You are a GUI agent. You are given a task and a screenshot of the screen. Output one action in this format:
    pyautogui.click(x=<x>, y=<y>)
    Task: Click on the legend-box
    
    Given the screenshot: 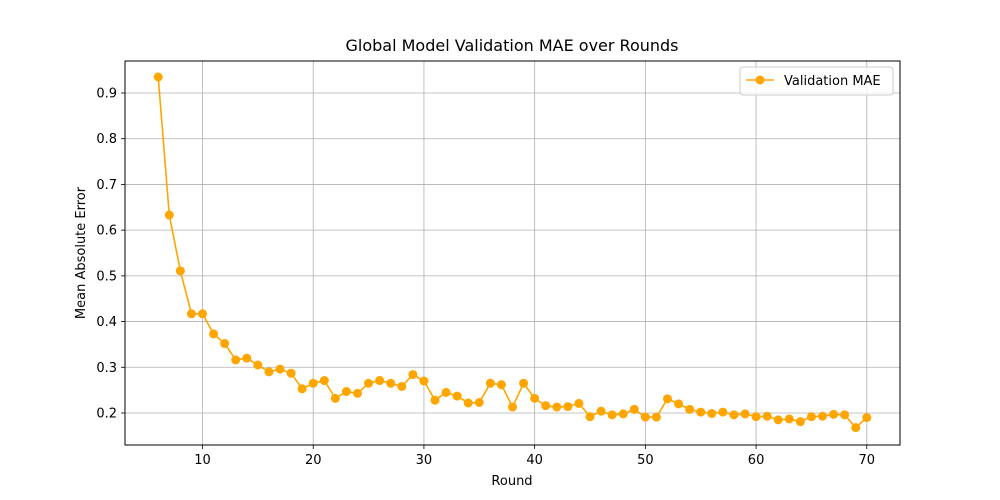 What is the action you would take?
    pyautogui.click(x=816, y=81)
    